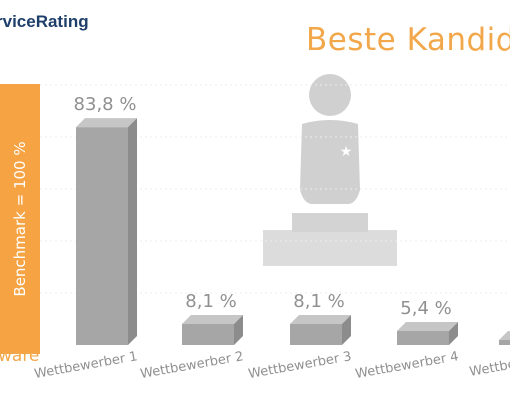  What do you see at coordinates (210, 301) in the screenshot?
I see `value-label-2: 8,1 %` at bounding box center [210, 301].